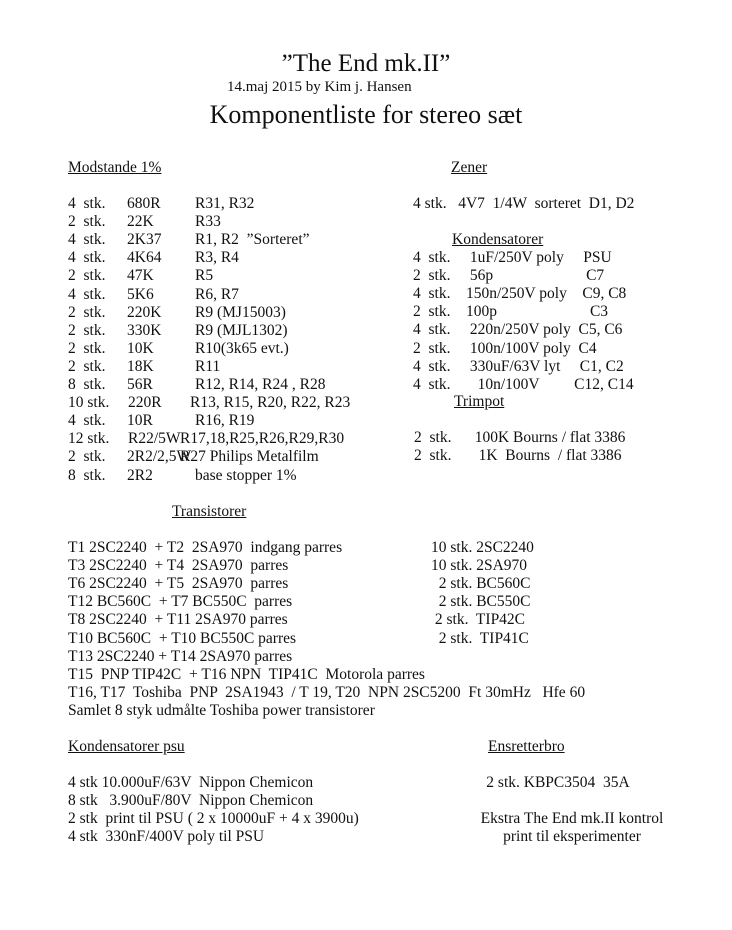 This screenshot has width=732, height=930. What do you see at coordinates (509, 276) in the screenshot?
I see `capacitor-item: 2 stk. 56p C7` at bounding box center [509, 276].